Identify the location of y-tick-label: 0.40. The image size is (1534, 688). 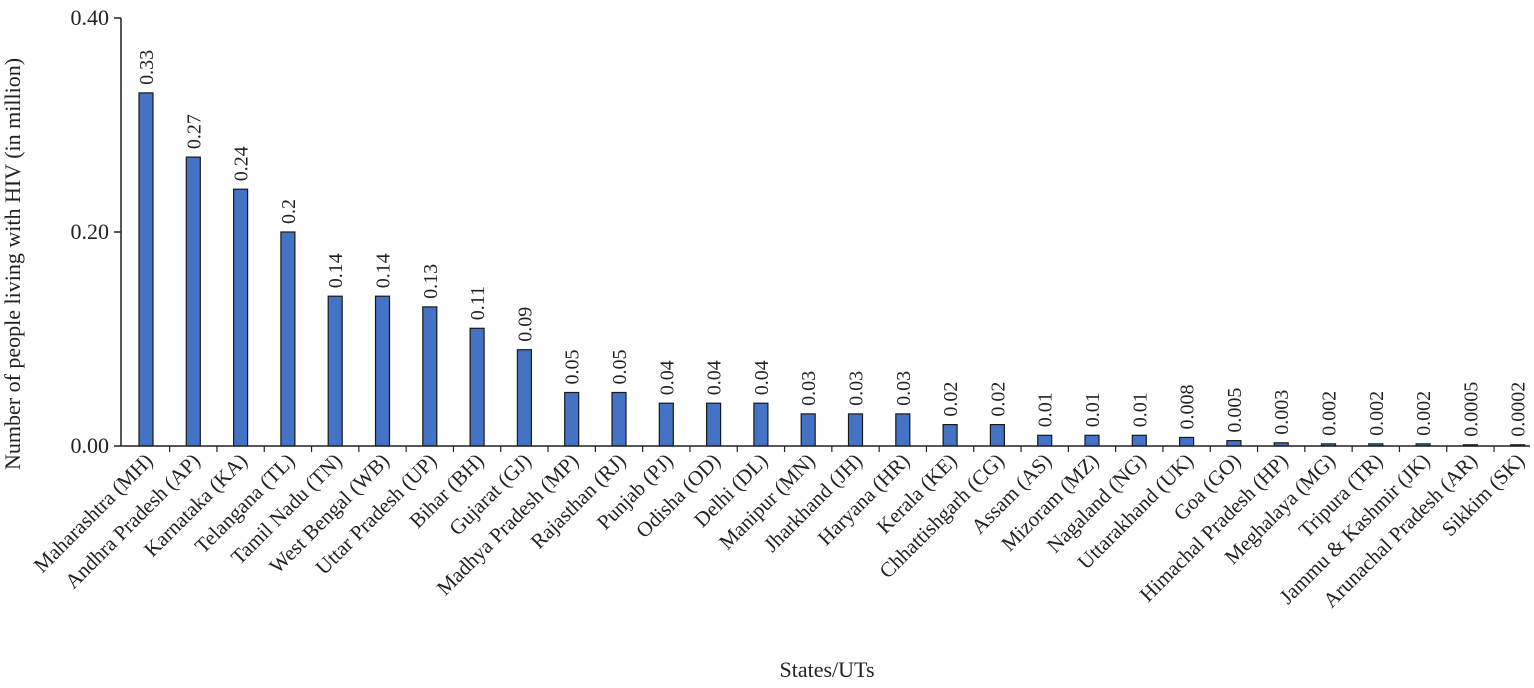
(90, 17).